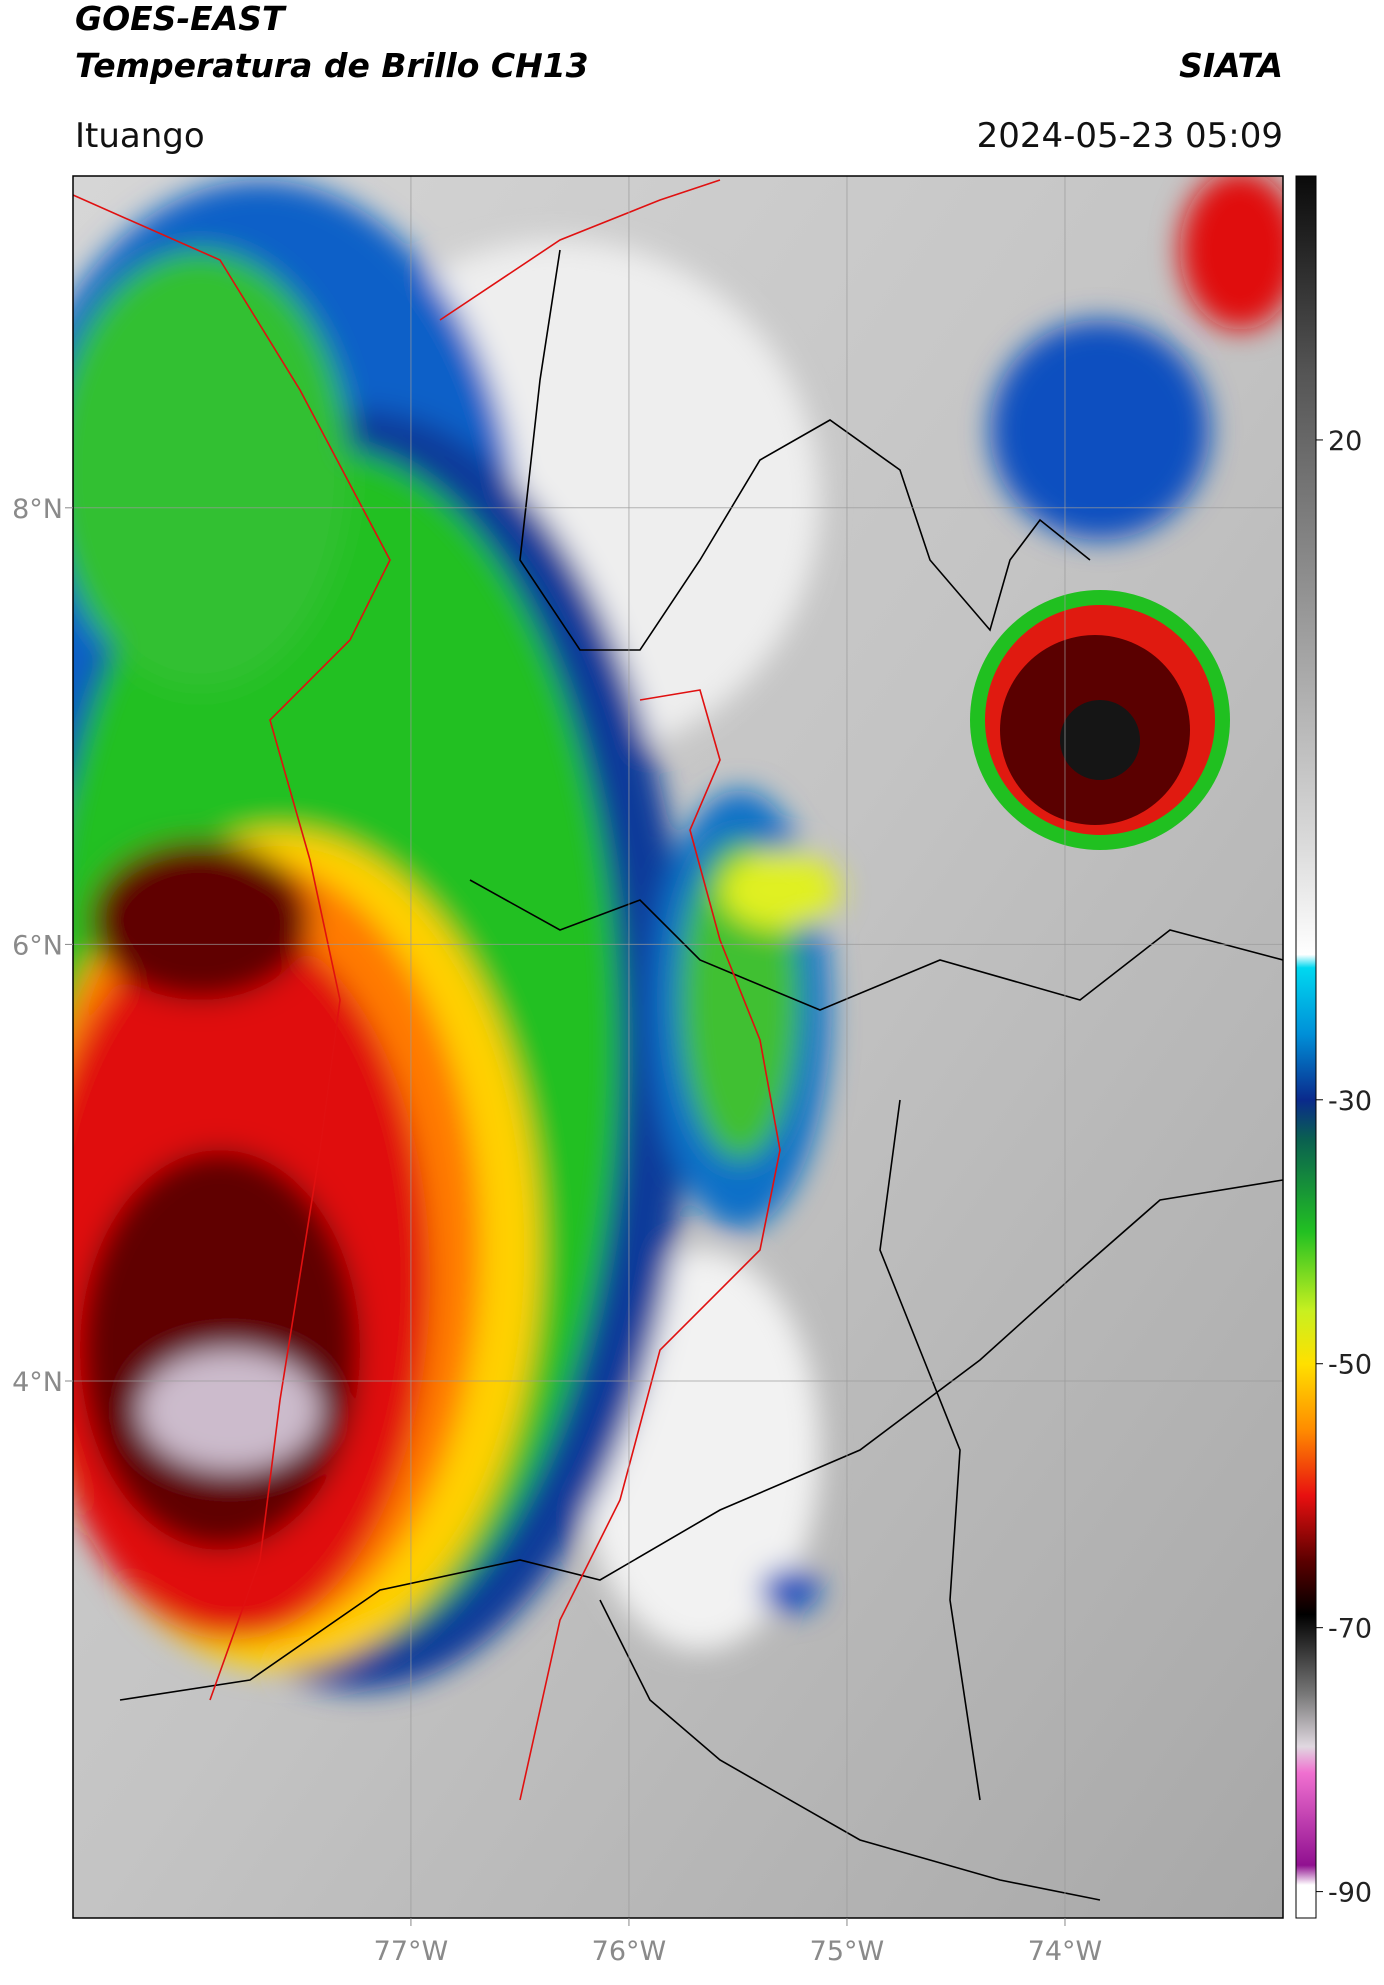  What do you see at coordinates (37, 1382) in the screenshot?
I see `lat-label: 4°N` at bounding box center [37, 1382].